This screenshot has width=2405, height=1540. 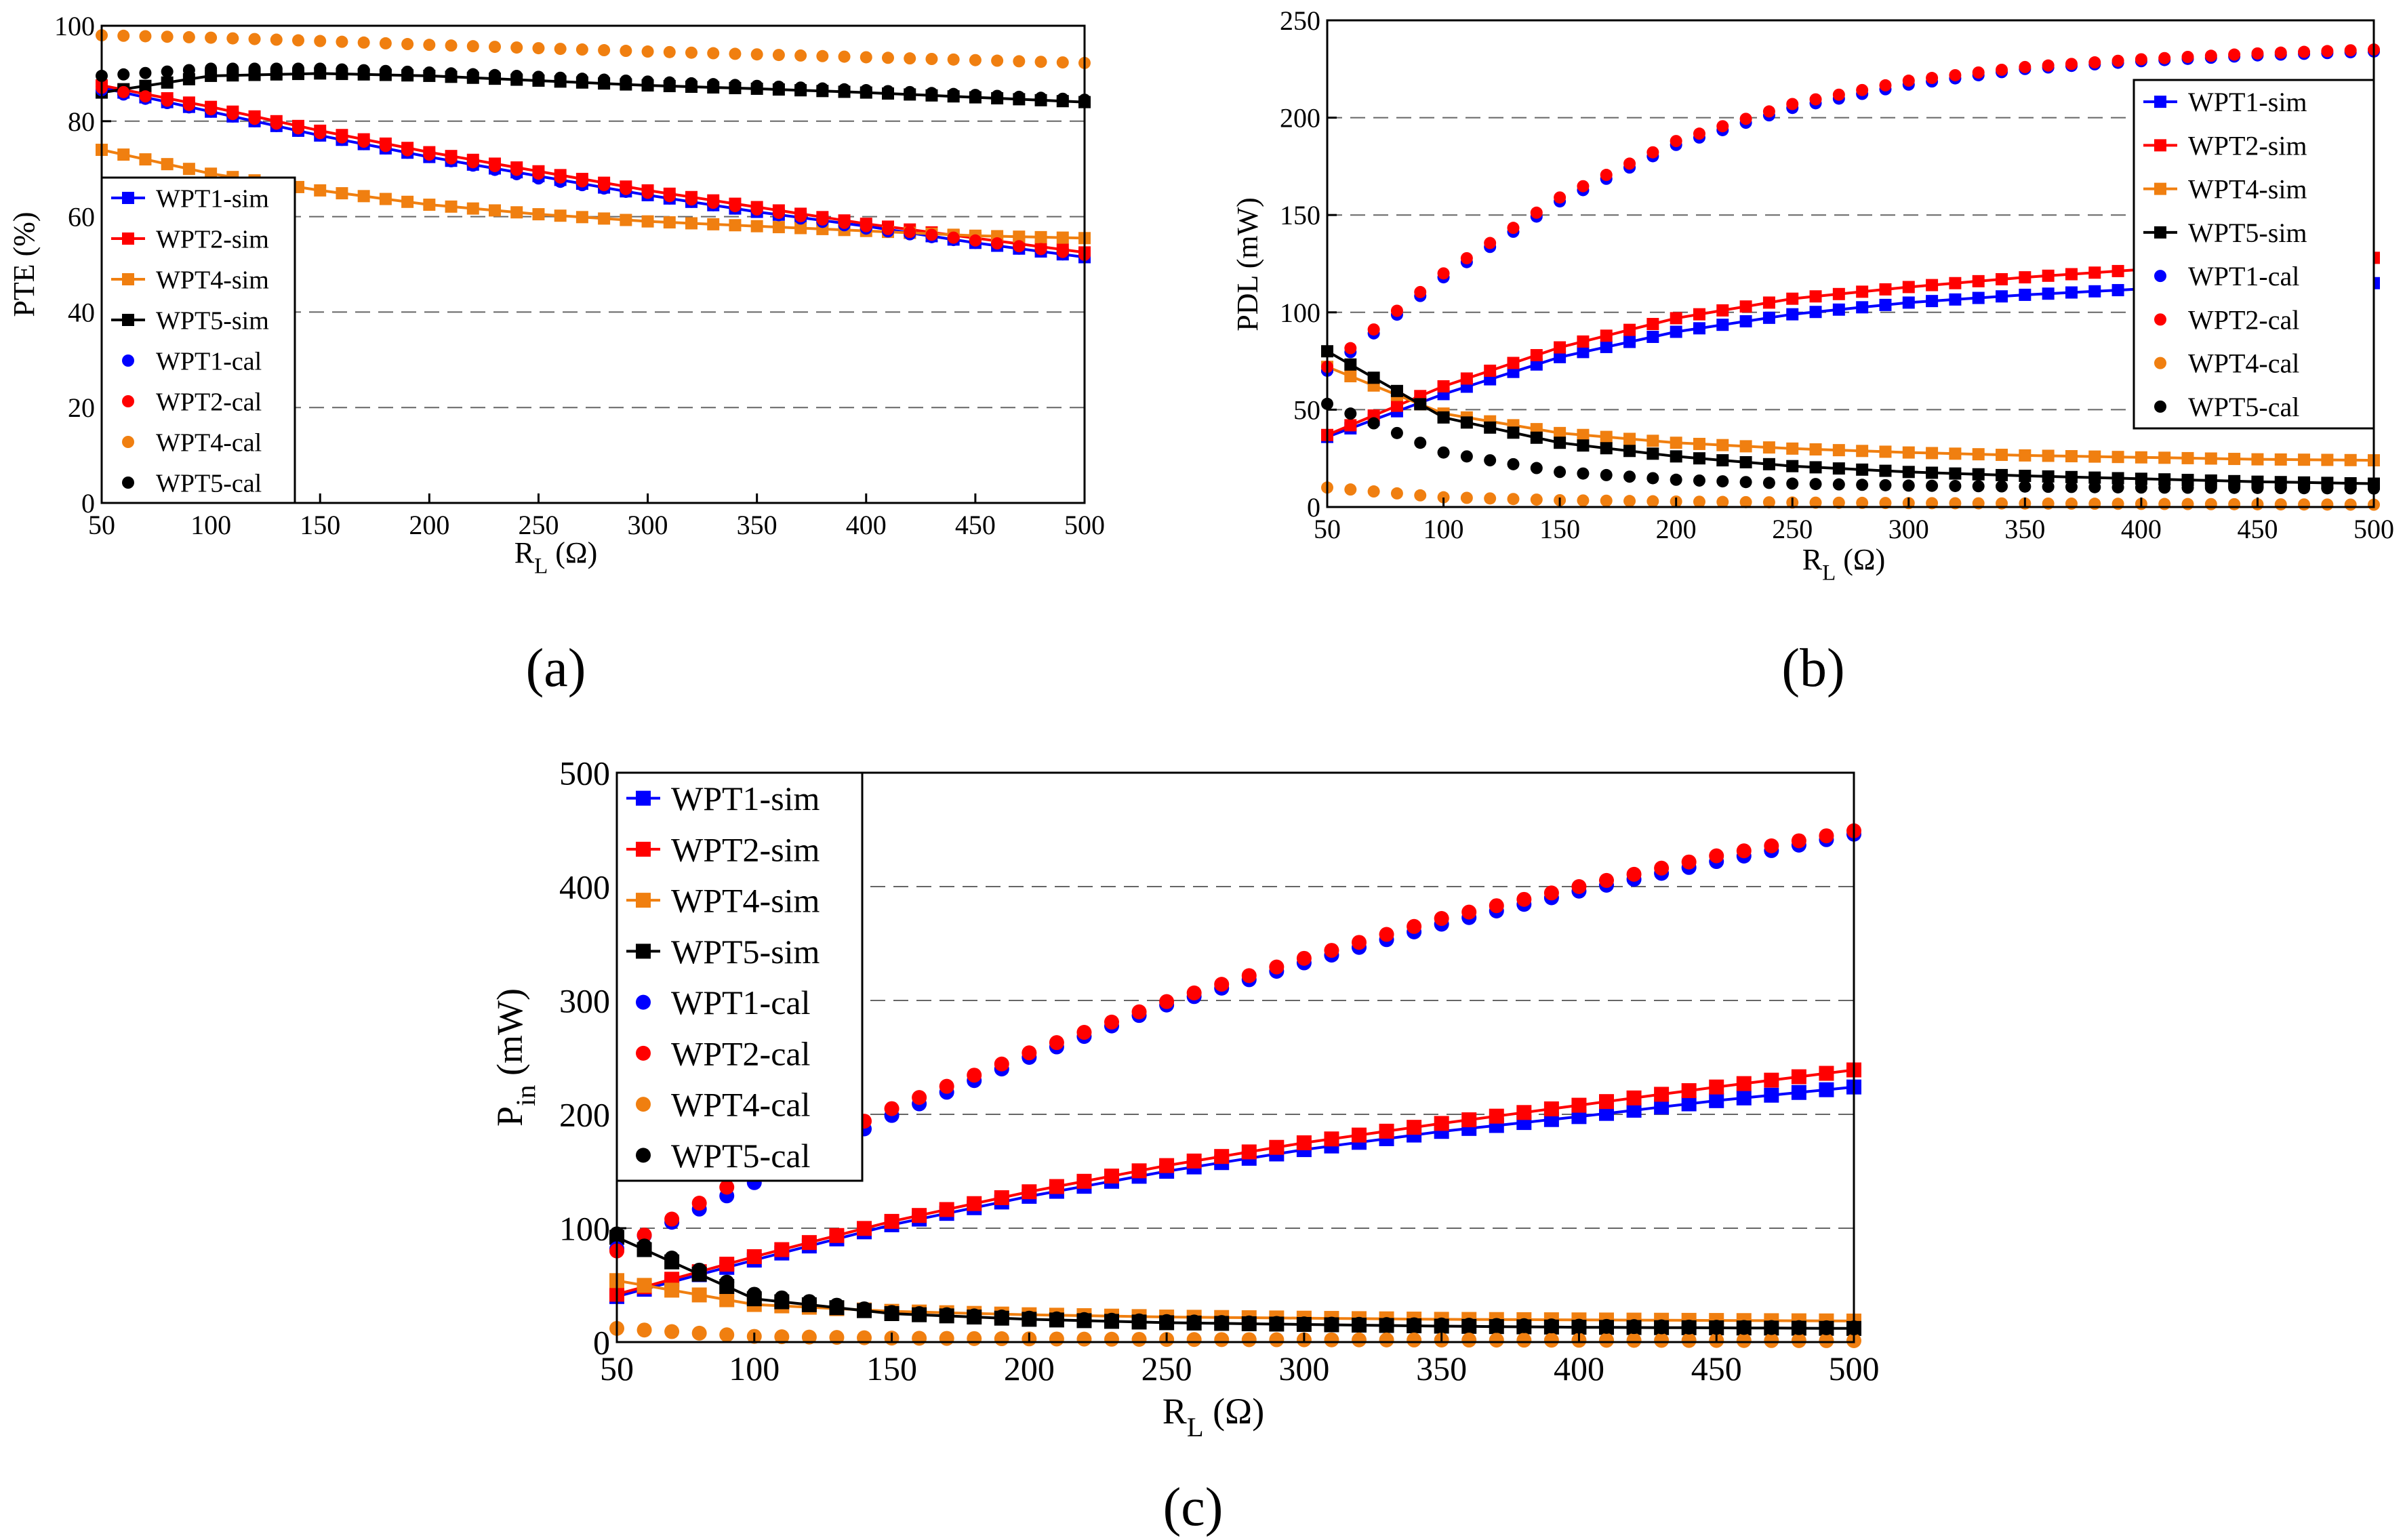 I want to click on legend-label-WPT1-sim: WPT1-sim, so click(x=212, y=199).